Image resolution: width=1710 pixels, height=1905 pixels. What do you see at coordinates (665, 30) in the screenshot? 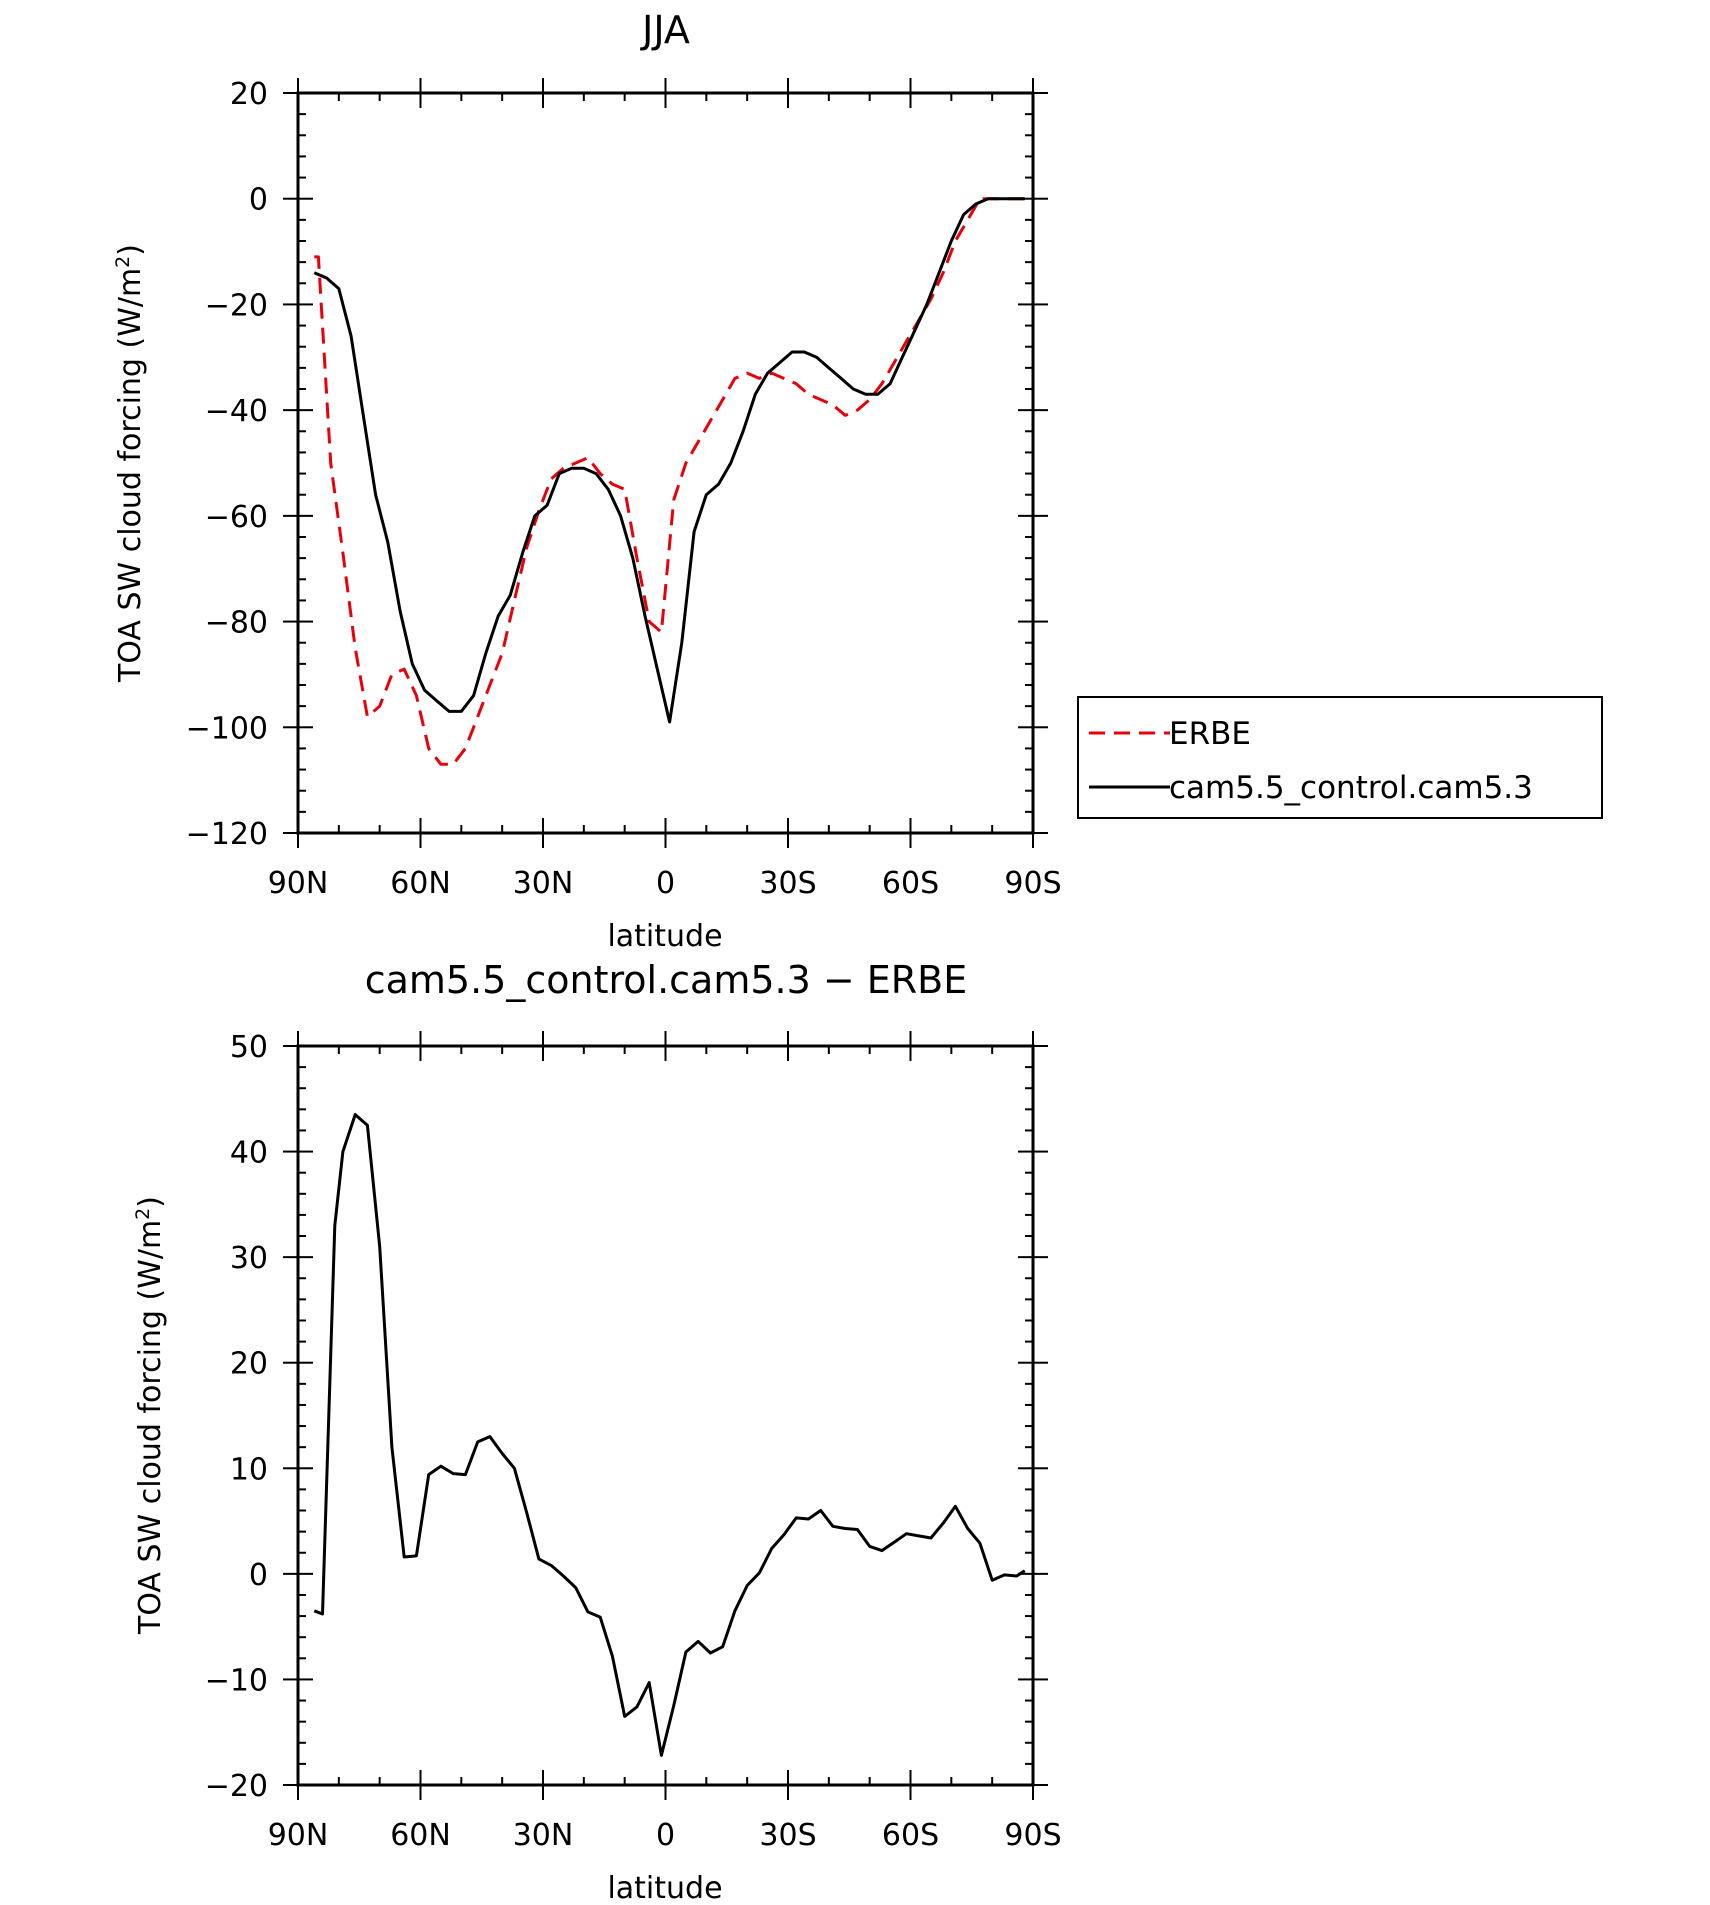
I see `chart-title: JJA` at bounding box center [665, 30].